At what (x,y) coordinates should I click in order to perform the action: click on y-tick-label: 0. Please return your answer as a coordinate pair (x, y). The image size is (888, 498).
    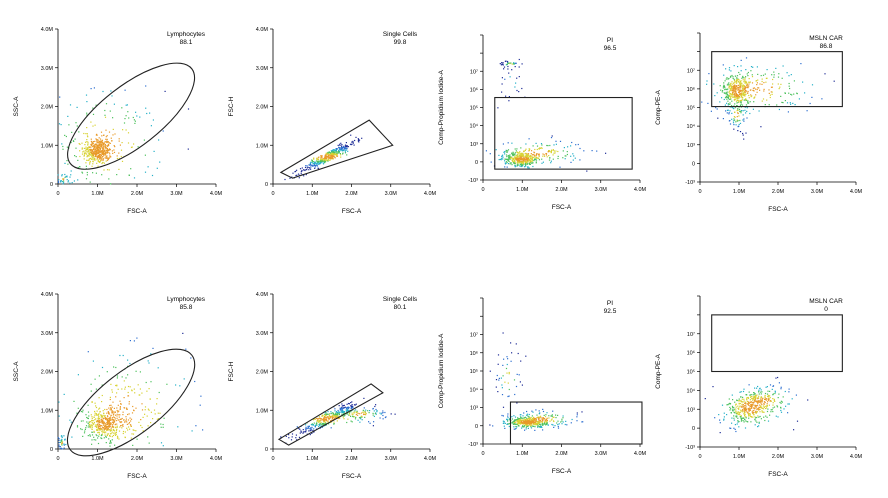
    Looking at the image, I should click on (693, 429).